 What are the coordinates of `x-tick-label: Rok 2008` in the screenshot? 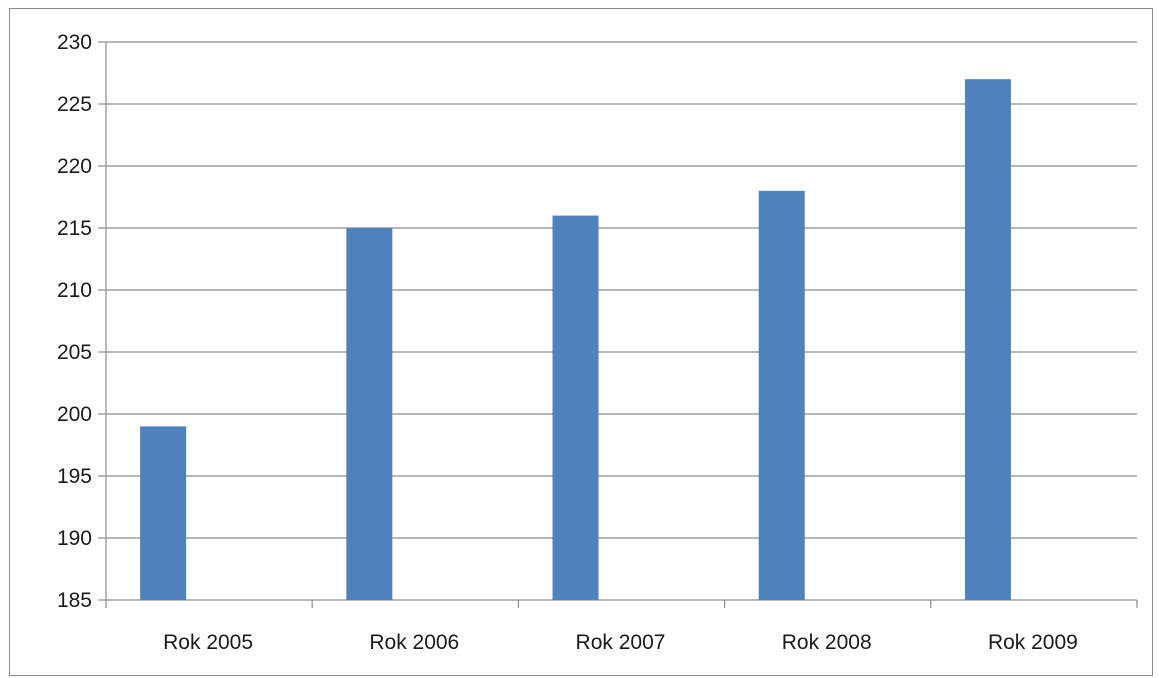 It's located at (827, 642).